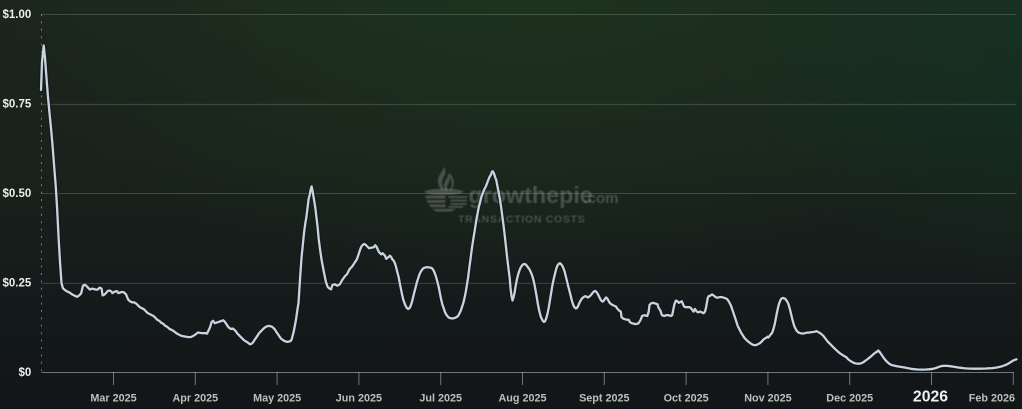 Image resolution: width=1022 pixels, height=409 pixels. Describe the element at coordinates (17, 194) in the screenshot. I see `svg-text: $0.50` at that location.